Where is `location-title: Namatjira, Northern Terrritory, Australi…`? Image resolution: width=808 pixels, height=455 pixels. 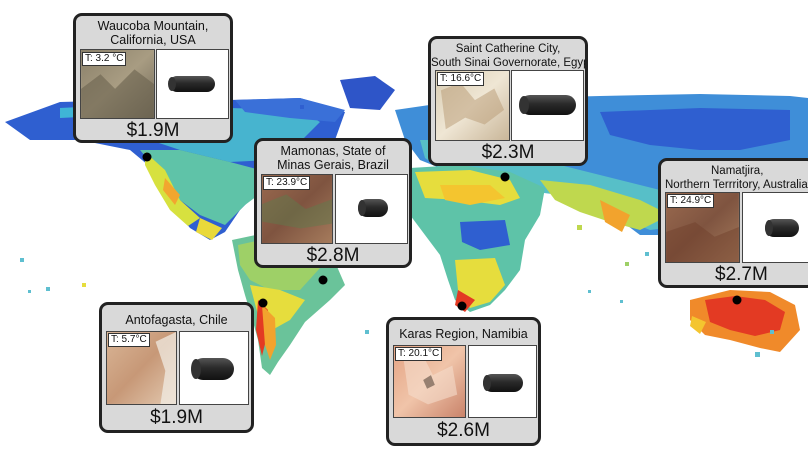 location-title: Namatjira, Northern Terrritory, Australi… is located at coordinates (736, 178).